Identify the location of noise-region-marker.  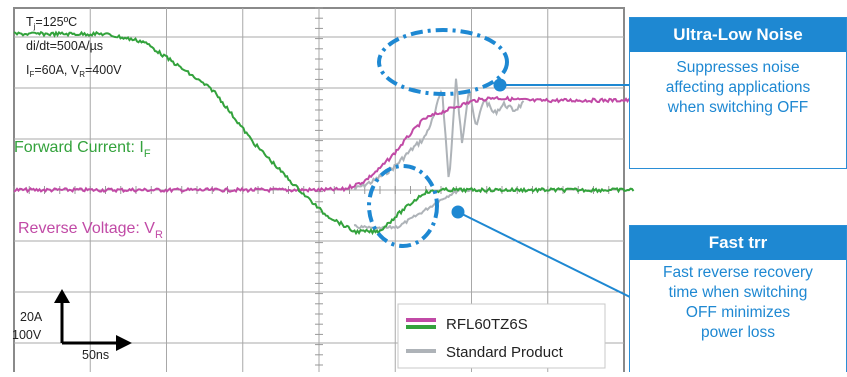
(443, 62).